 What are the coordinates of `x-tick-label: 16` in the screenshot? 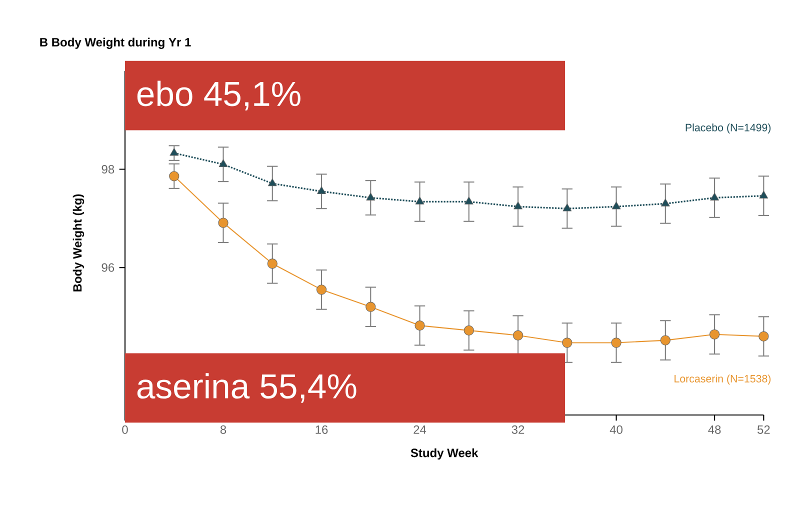 It's located at (322, 429).